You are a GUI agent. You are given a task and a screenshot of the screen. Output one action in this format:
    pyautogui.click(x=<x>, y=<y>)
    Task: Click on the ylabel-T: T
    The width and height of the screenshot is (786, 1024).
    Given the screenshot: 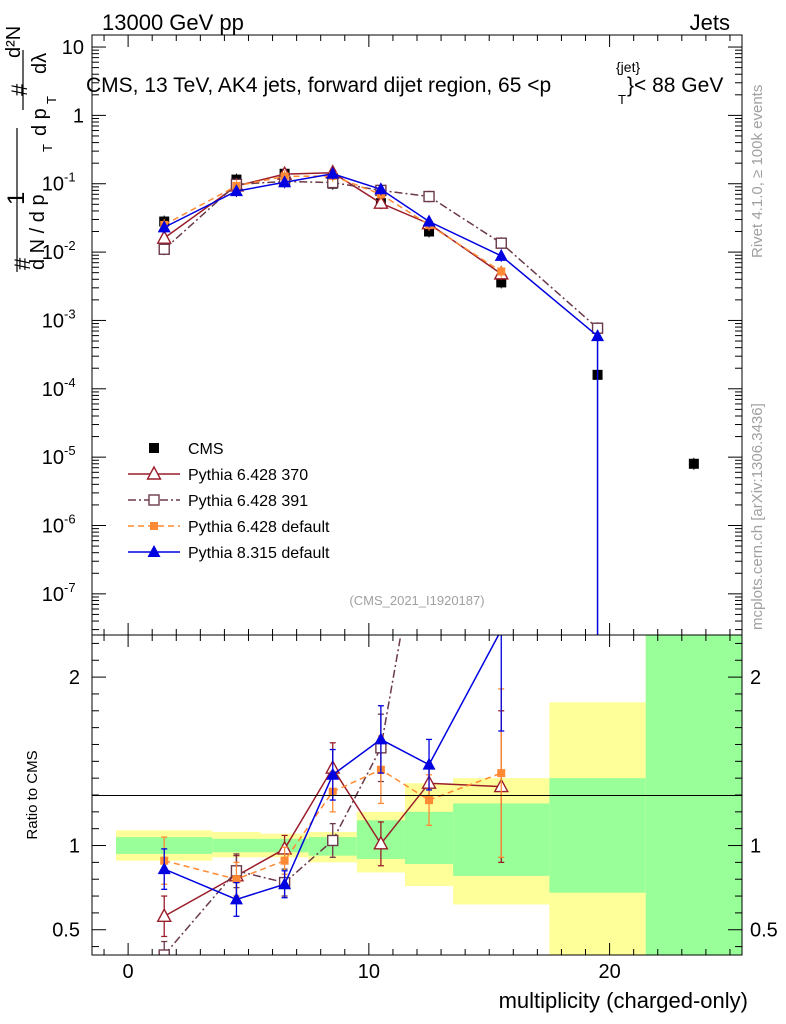 What is the action you would take?
    pyautogui.click(x=47, y=148)
    